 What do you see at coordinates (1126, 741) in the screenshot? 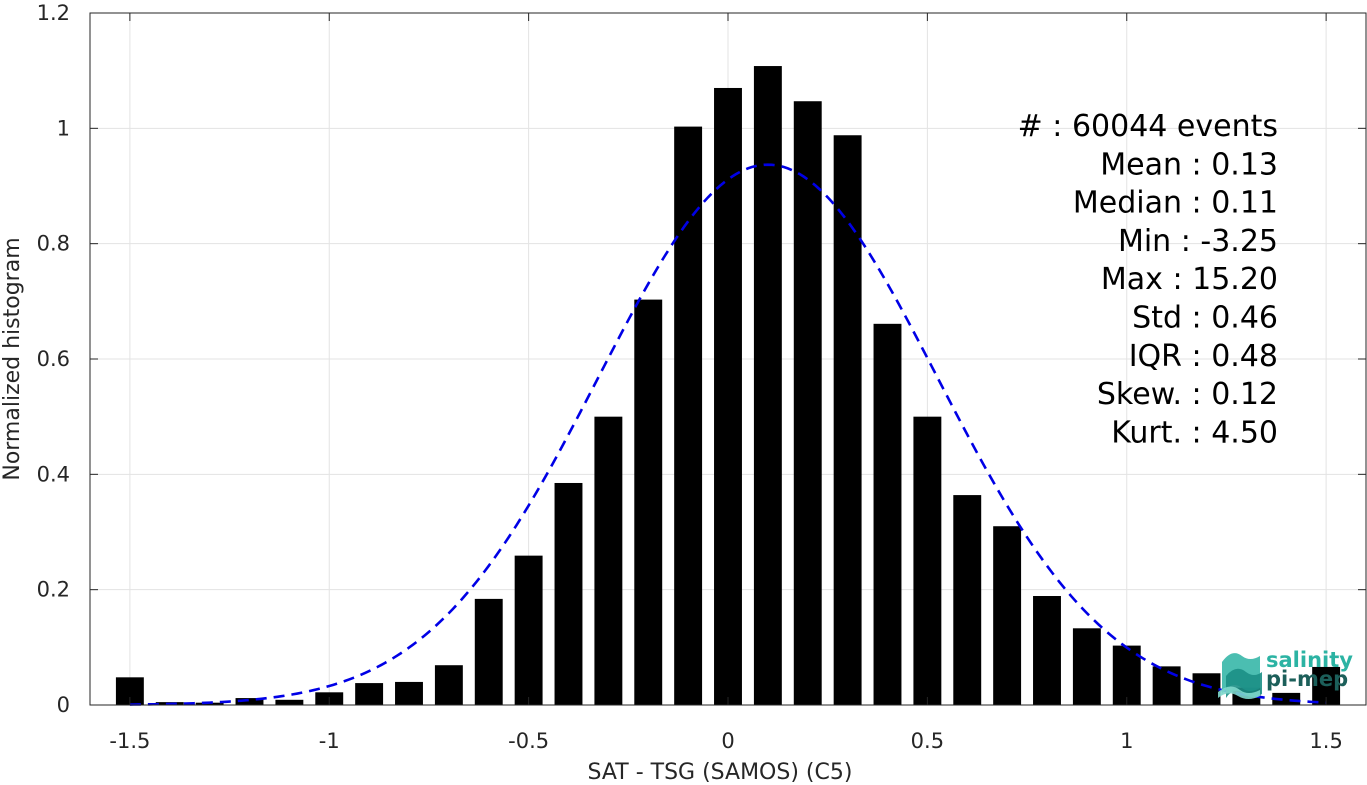
I see `x-tick-label: 1` at bounding box center [1126, 741].